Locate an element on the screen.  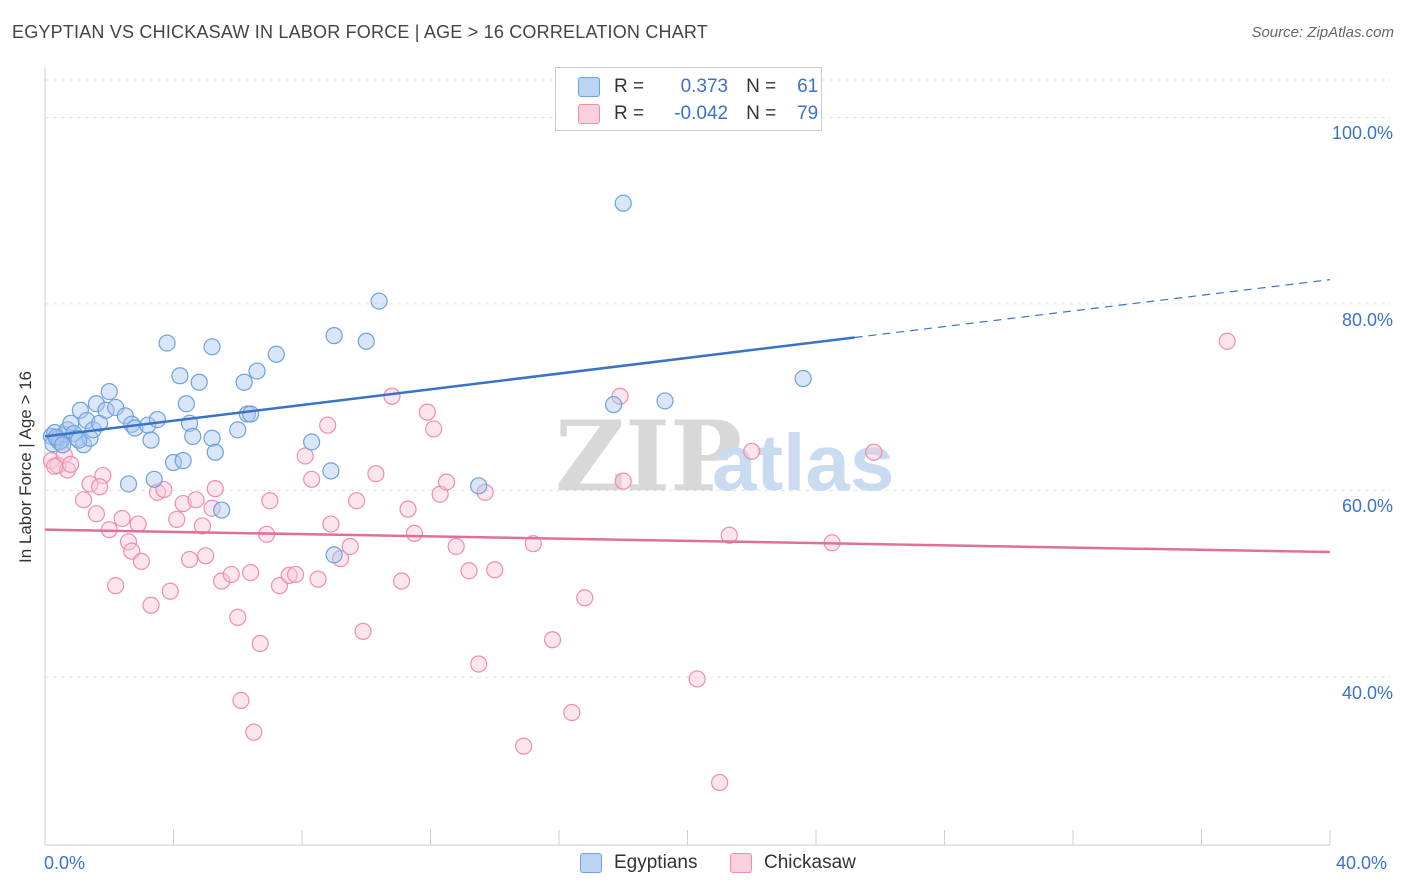
bottom-legend-egyptians: Egyptians is located at coordinates (638, 863).